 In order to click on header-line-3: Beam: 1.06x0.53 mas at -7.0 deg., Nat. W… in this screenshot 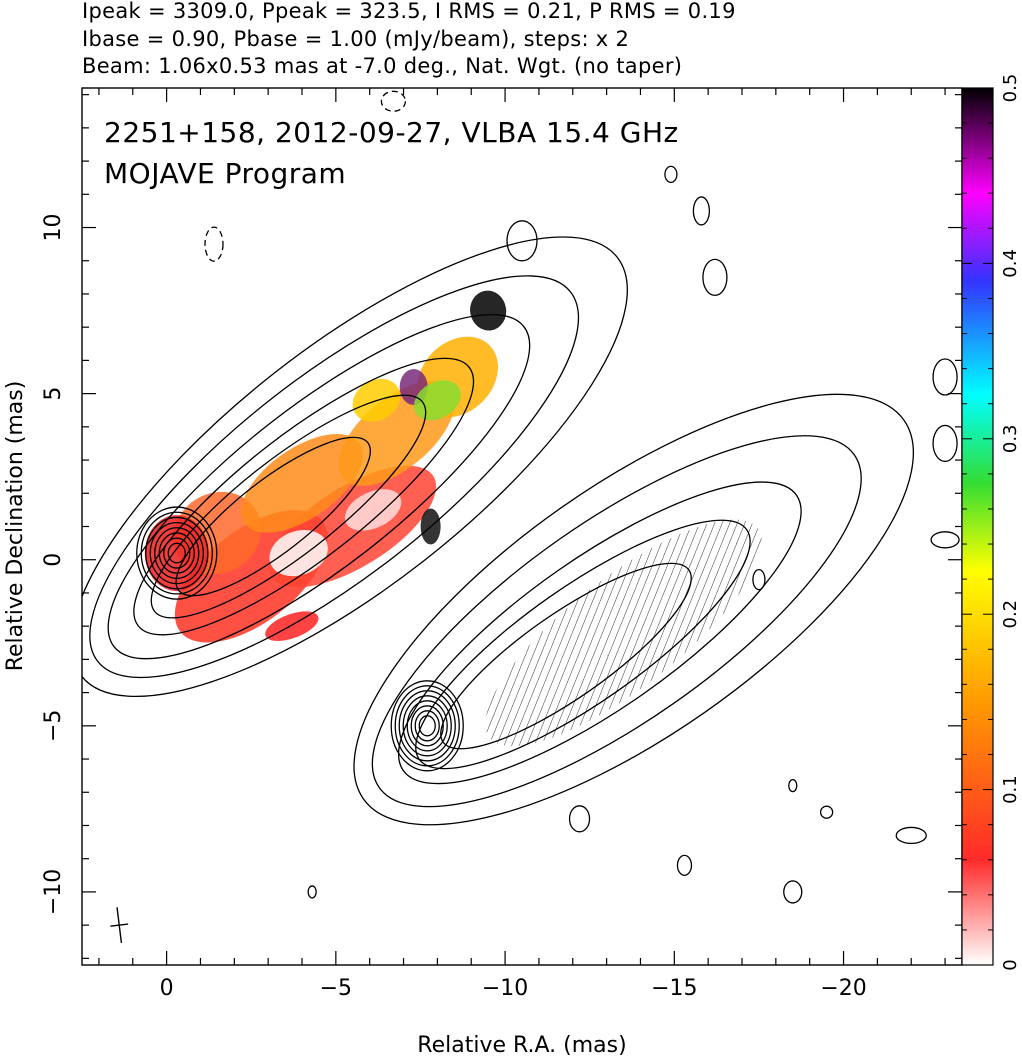, I will do `click(382, 66)`.